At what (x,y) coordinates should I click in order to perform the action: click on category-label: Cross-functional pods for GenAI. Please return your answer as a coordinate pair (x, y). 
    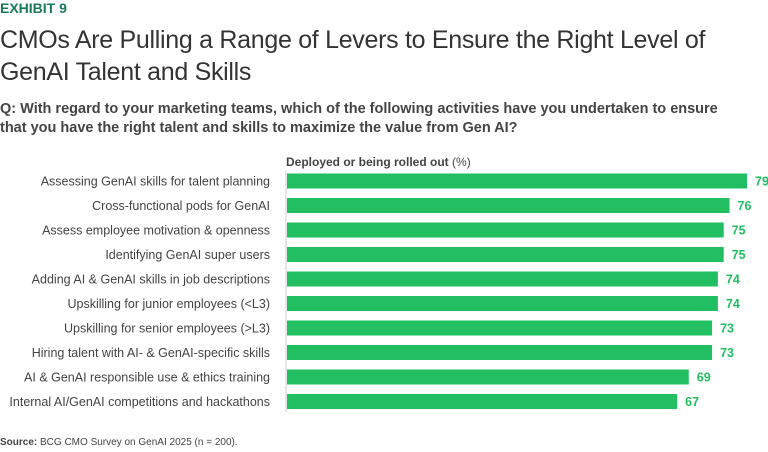
    Looking at the image, I should click on (181, 206).